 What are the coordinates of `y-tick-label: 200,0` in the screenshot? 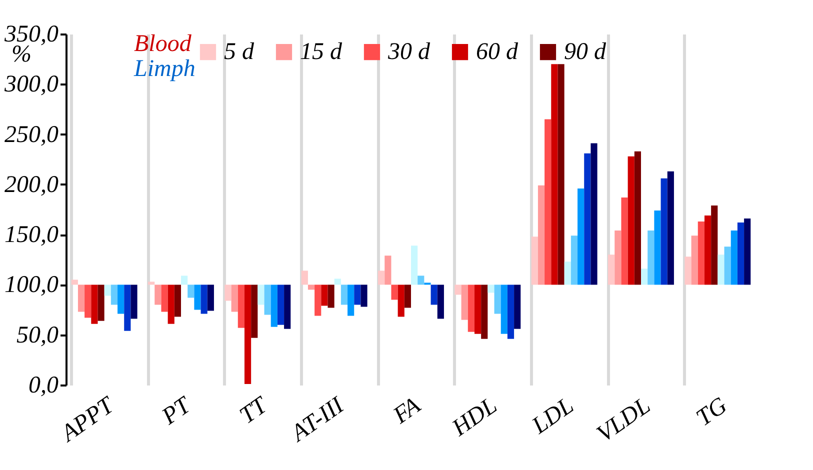 It's located at (31, 185).